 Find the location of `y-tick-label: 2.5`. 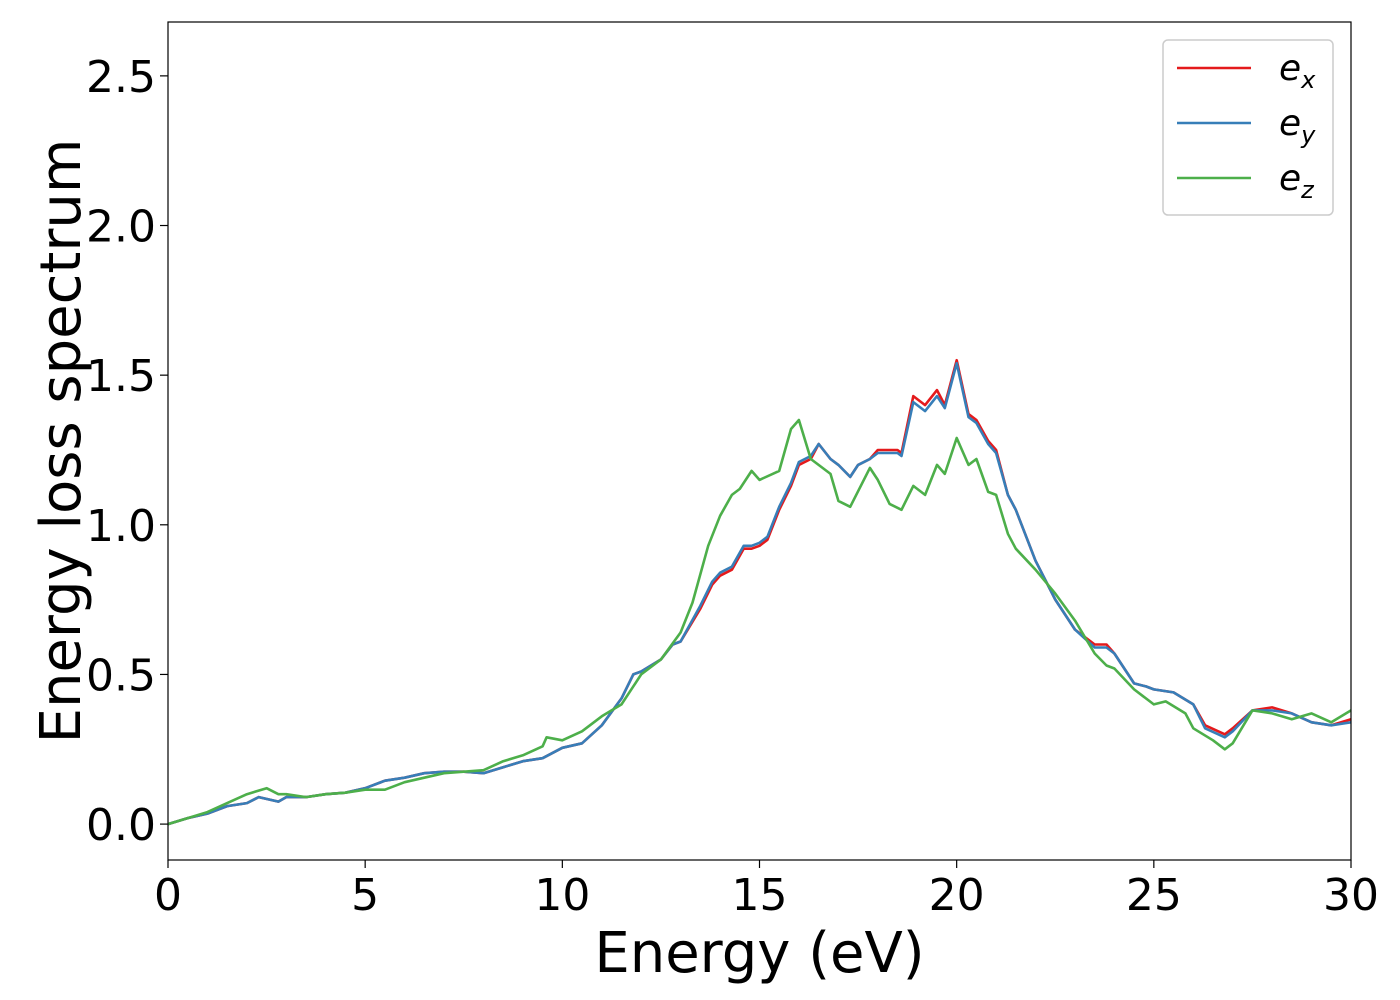

y-tick-label: 2.5 is located at coordinates (121, 77).